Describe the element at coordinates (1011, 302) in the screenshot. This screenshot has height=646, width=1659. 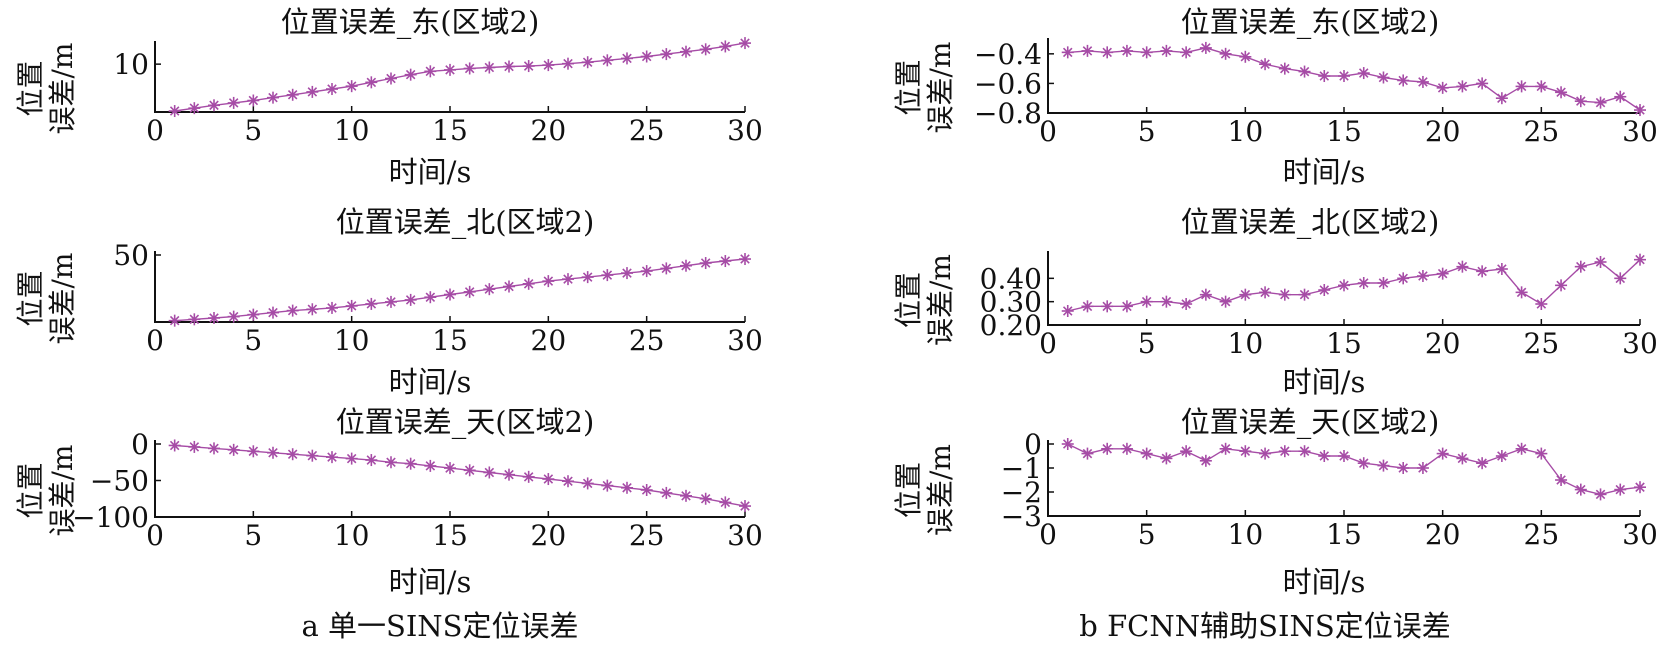
I see `y-tick-label: 0.30` at that location.